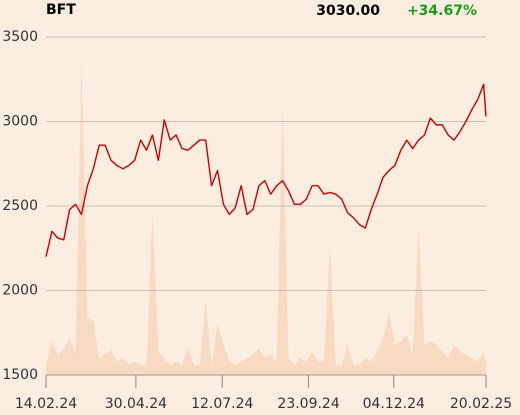  Describe the element at coordinates (46, 404) in the screenshot. I see `x-tick-label: 14.02.24` at that location.